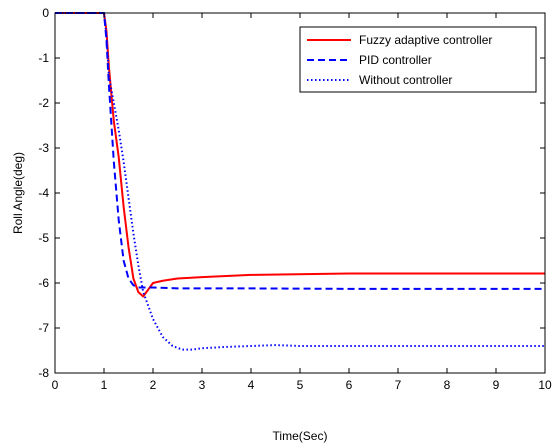  Describe the element at coordinates (496, 385) in the screenshot. I see `x-tick-label: 9` at that location.